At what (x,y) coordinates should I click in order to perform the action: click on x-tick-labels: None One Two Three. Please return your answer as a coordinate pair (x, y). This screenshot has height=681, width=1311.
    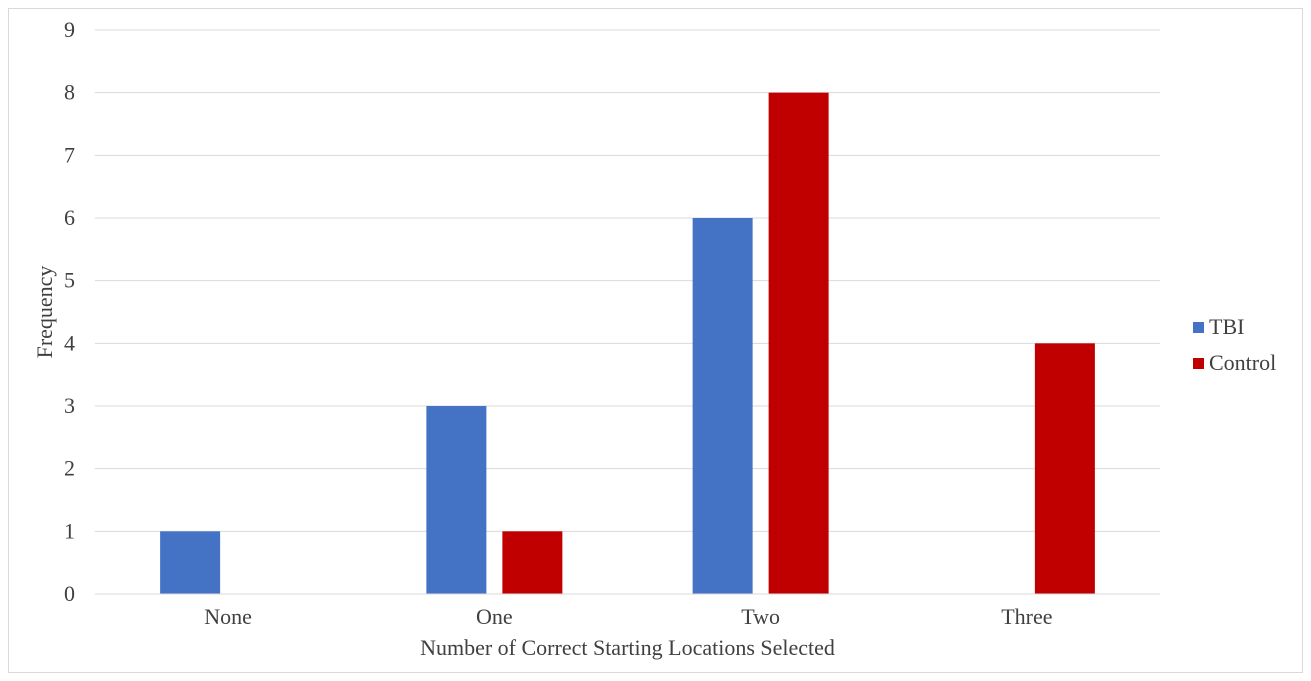
    Looking at the image, I should click on (628, 616).